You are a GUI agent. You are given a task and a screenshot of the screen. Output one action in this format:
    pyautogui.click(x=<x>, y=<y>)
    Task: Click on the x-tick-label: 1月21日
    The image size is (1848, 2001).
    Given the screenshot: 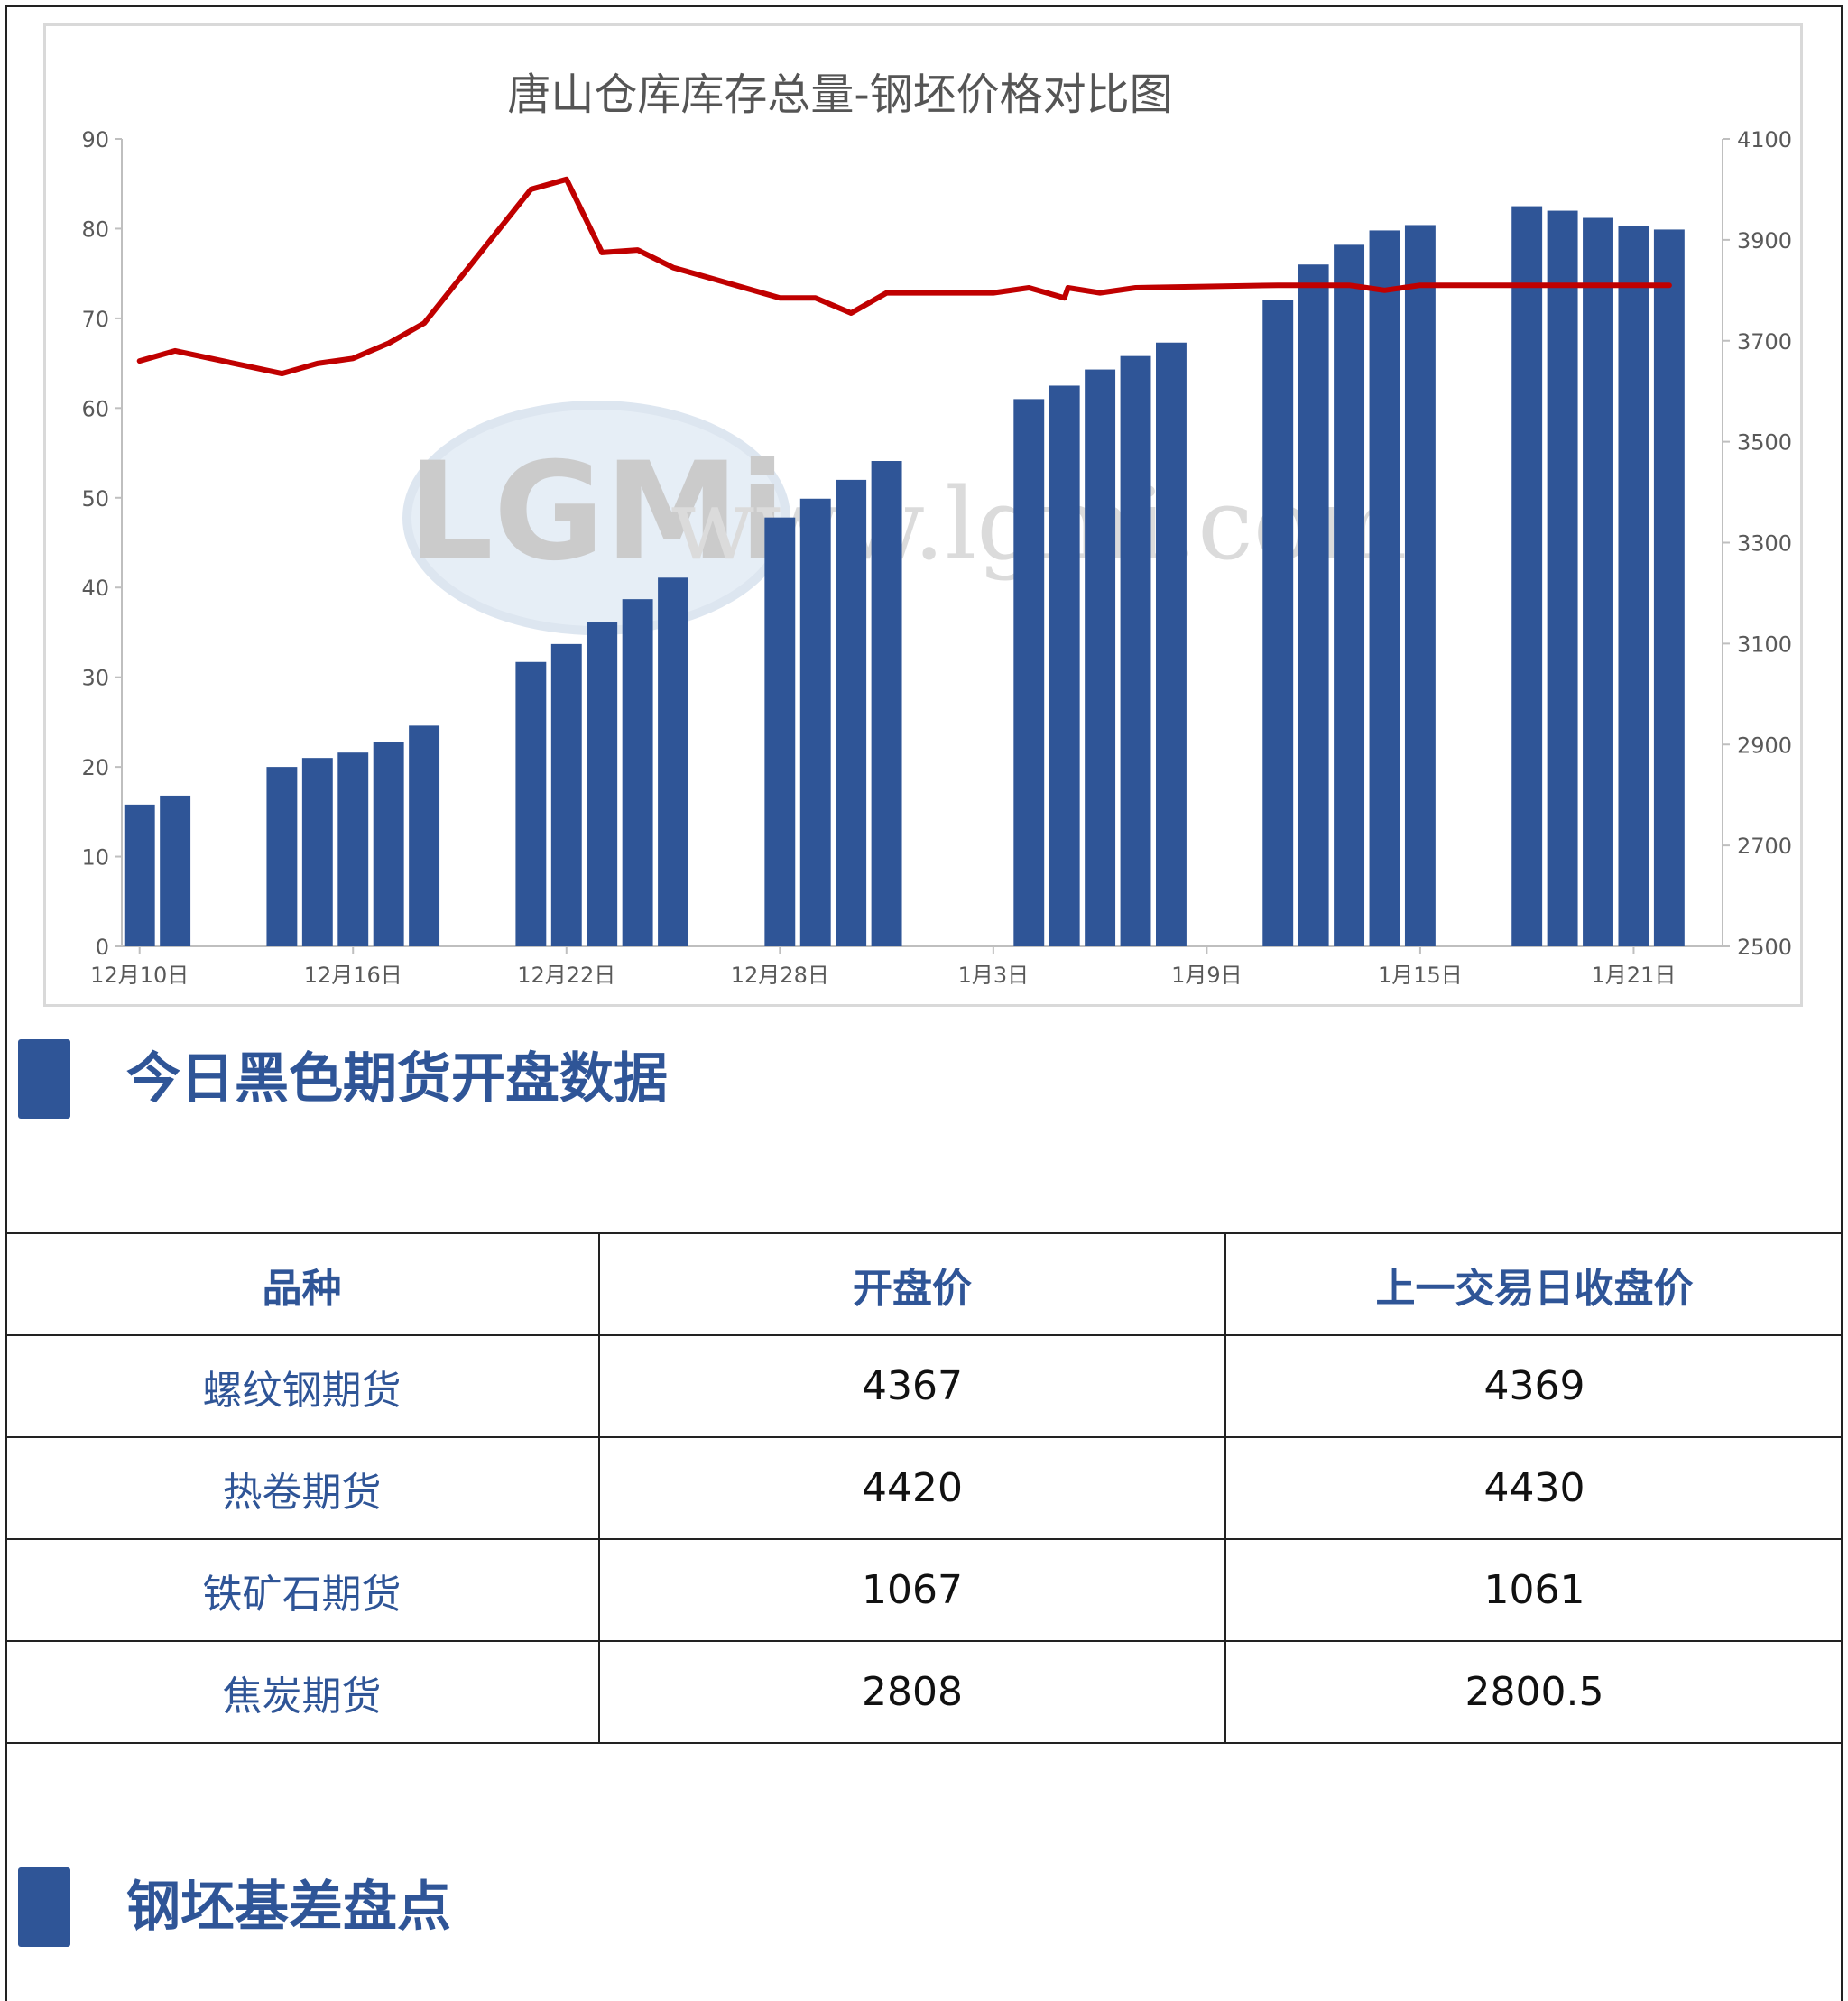 What is the action you would take?
    pyautogui.click(x=1634, y=975)
    